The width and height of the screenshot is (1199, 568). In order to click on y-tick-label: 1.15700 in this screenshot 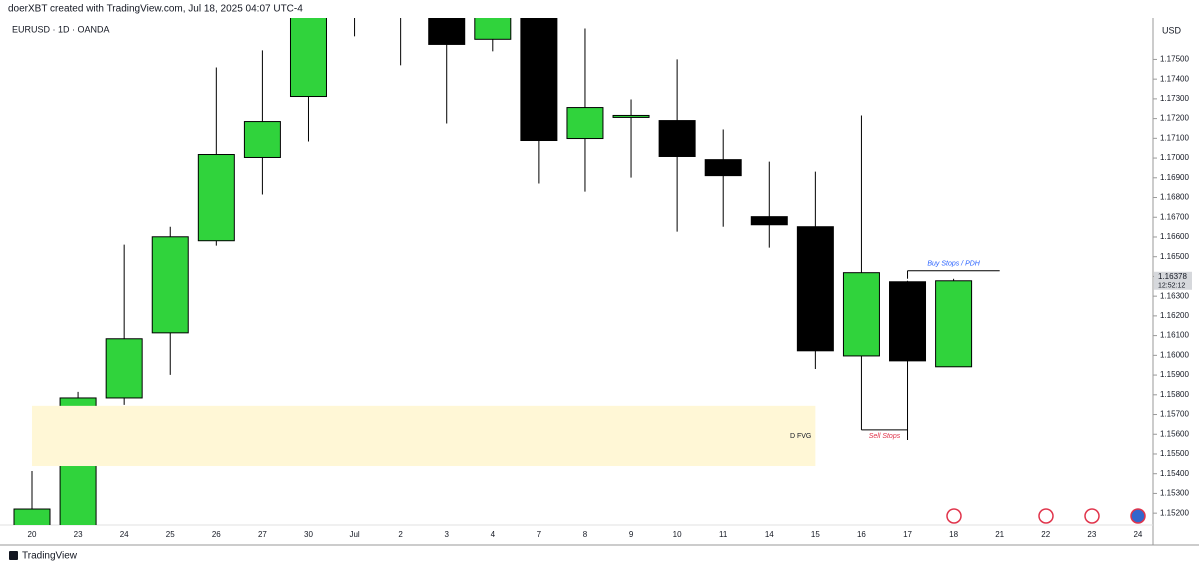, I will do `click(1174, 414)`.